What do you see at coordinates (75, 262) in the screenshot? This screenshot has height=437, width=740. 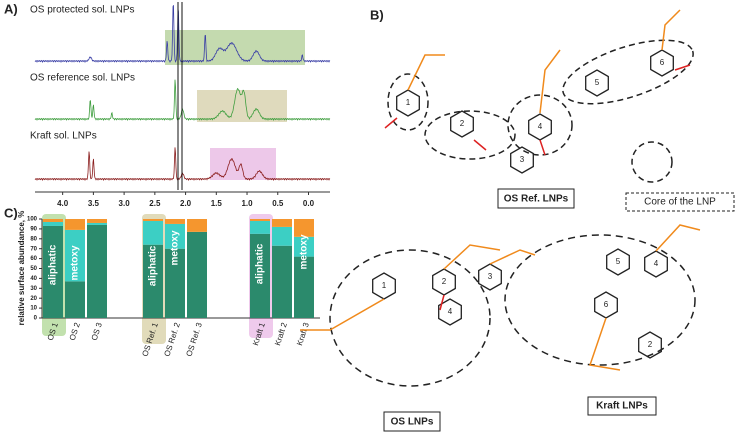 I see `bar-annotation: metoxy` at bounding box center [75, 262].